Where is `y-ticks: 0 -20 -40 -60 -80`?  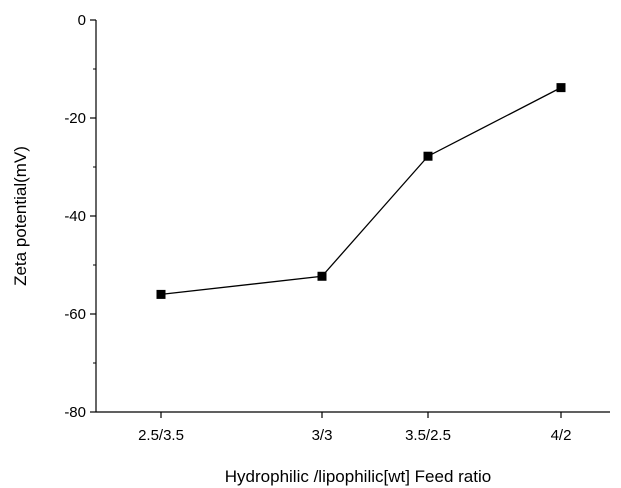
y-ticks: 0 -20 -40 -60 -80 is located at coordinates (80, 216).